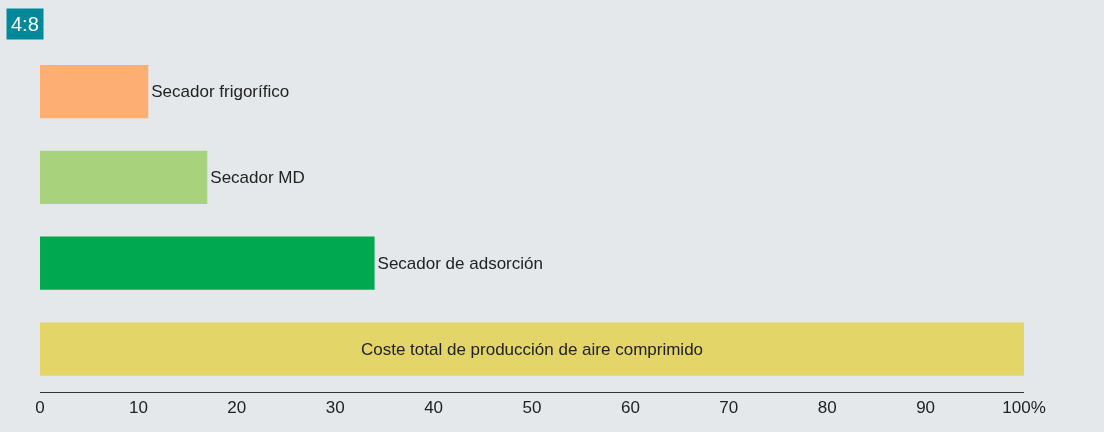 Image resolution: width=1104 pixels, height=432 pixels. Describe the element at coordinates (532, 408) in the screenshot. I see `x-tick-label: 50` at that location.